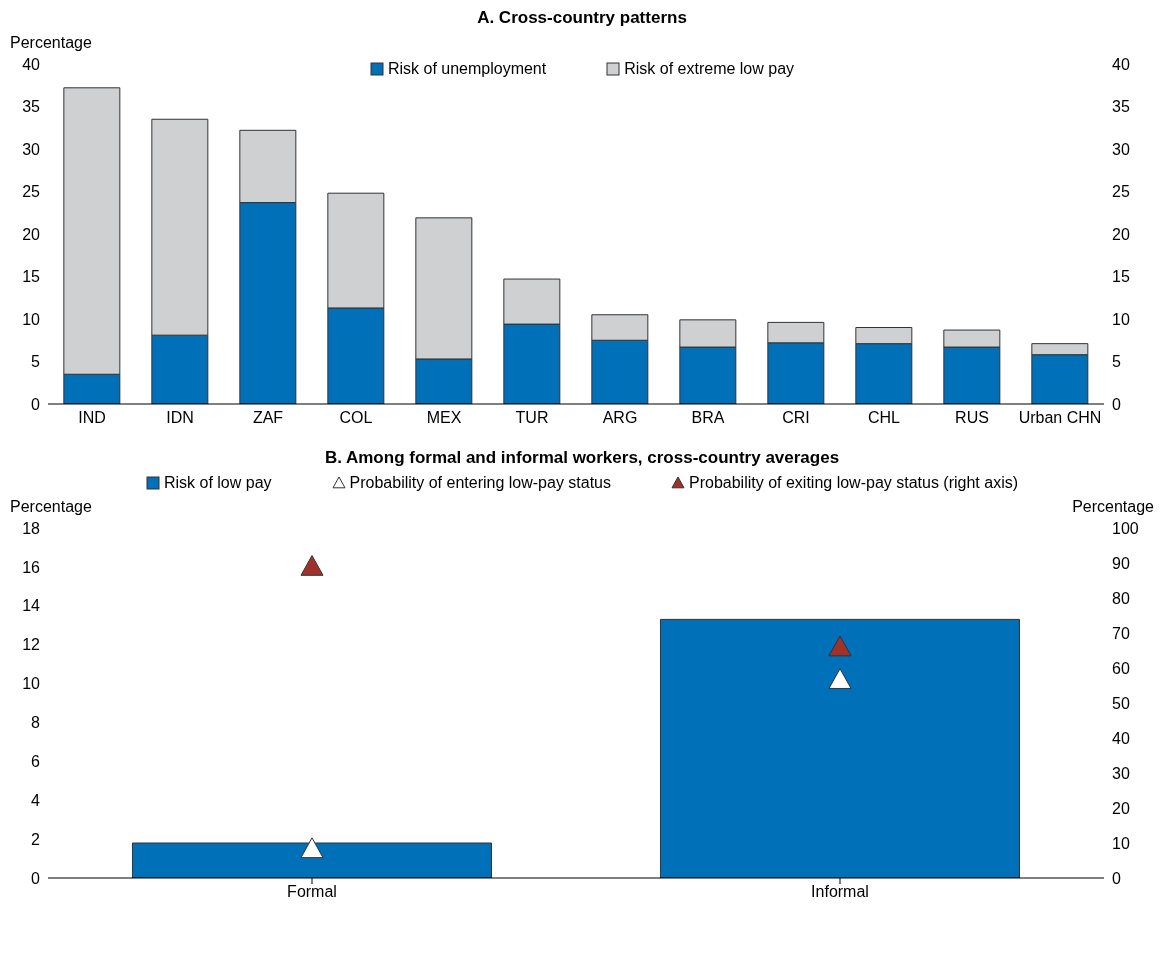  What do you see at coordinates (1121, 107) in the screenshot?
I see `y2-tick-label: 35` at bounding box center [1121, 107].